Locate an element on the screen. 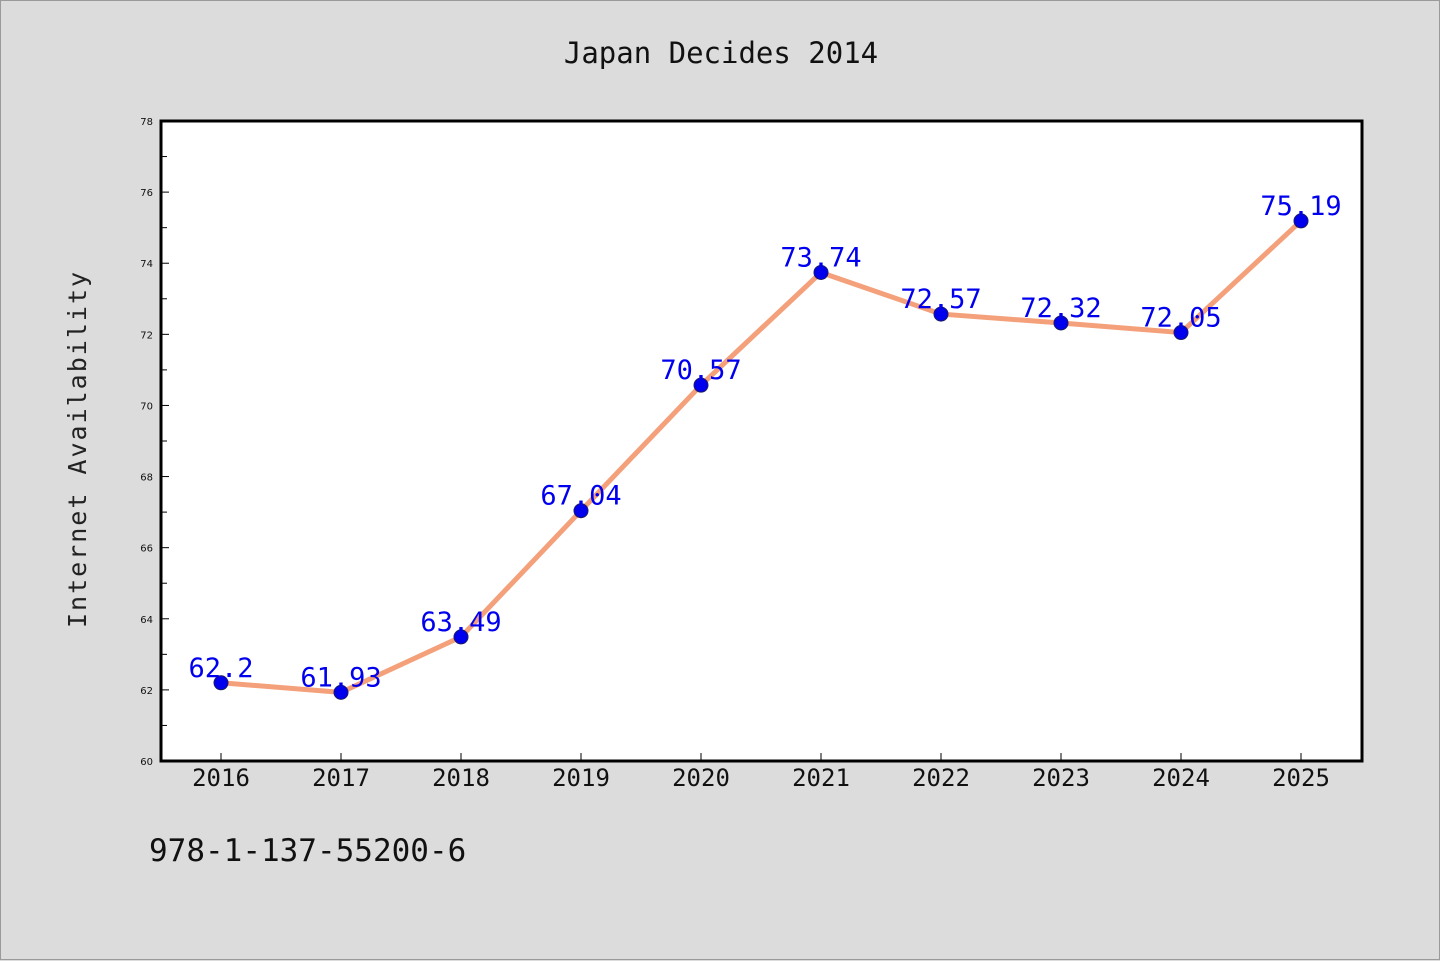  data-label: 67.04 is located at coordinates (580, 496).